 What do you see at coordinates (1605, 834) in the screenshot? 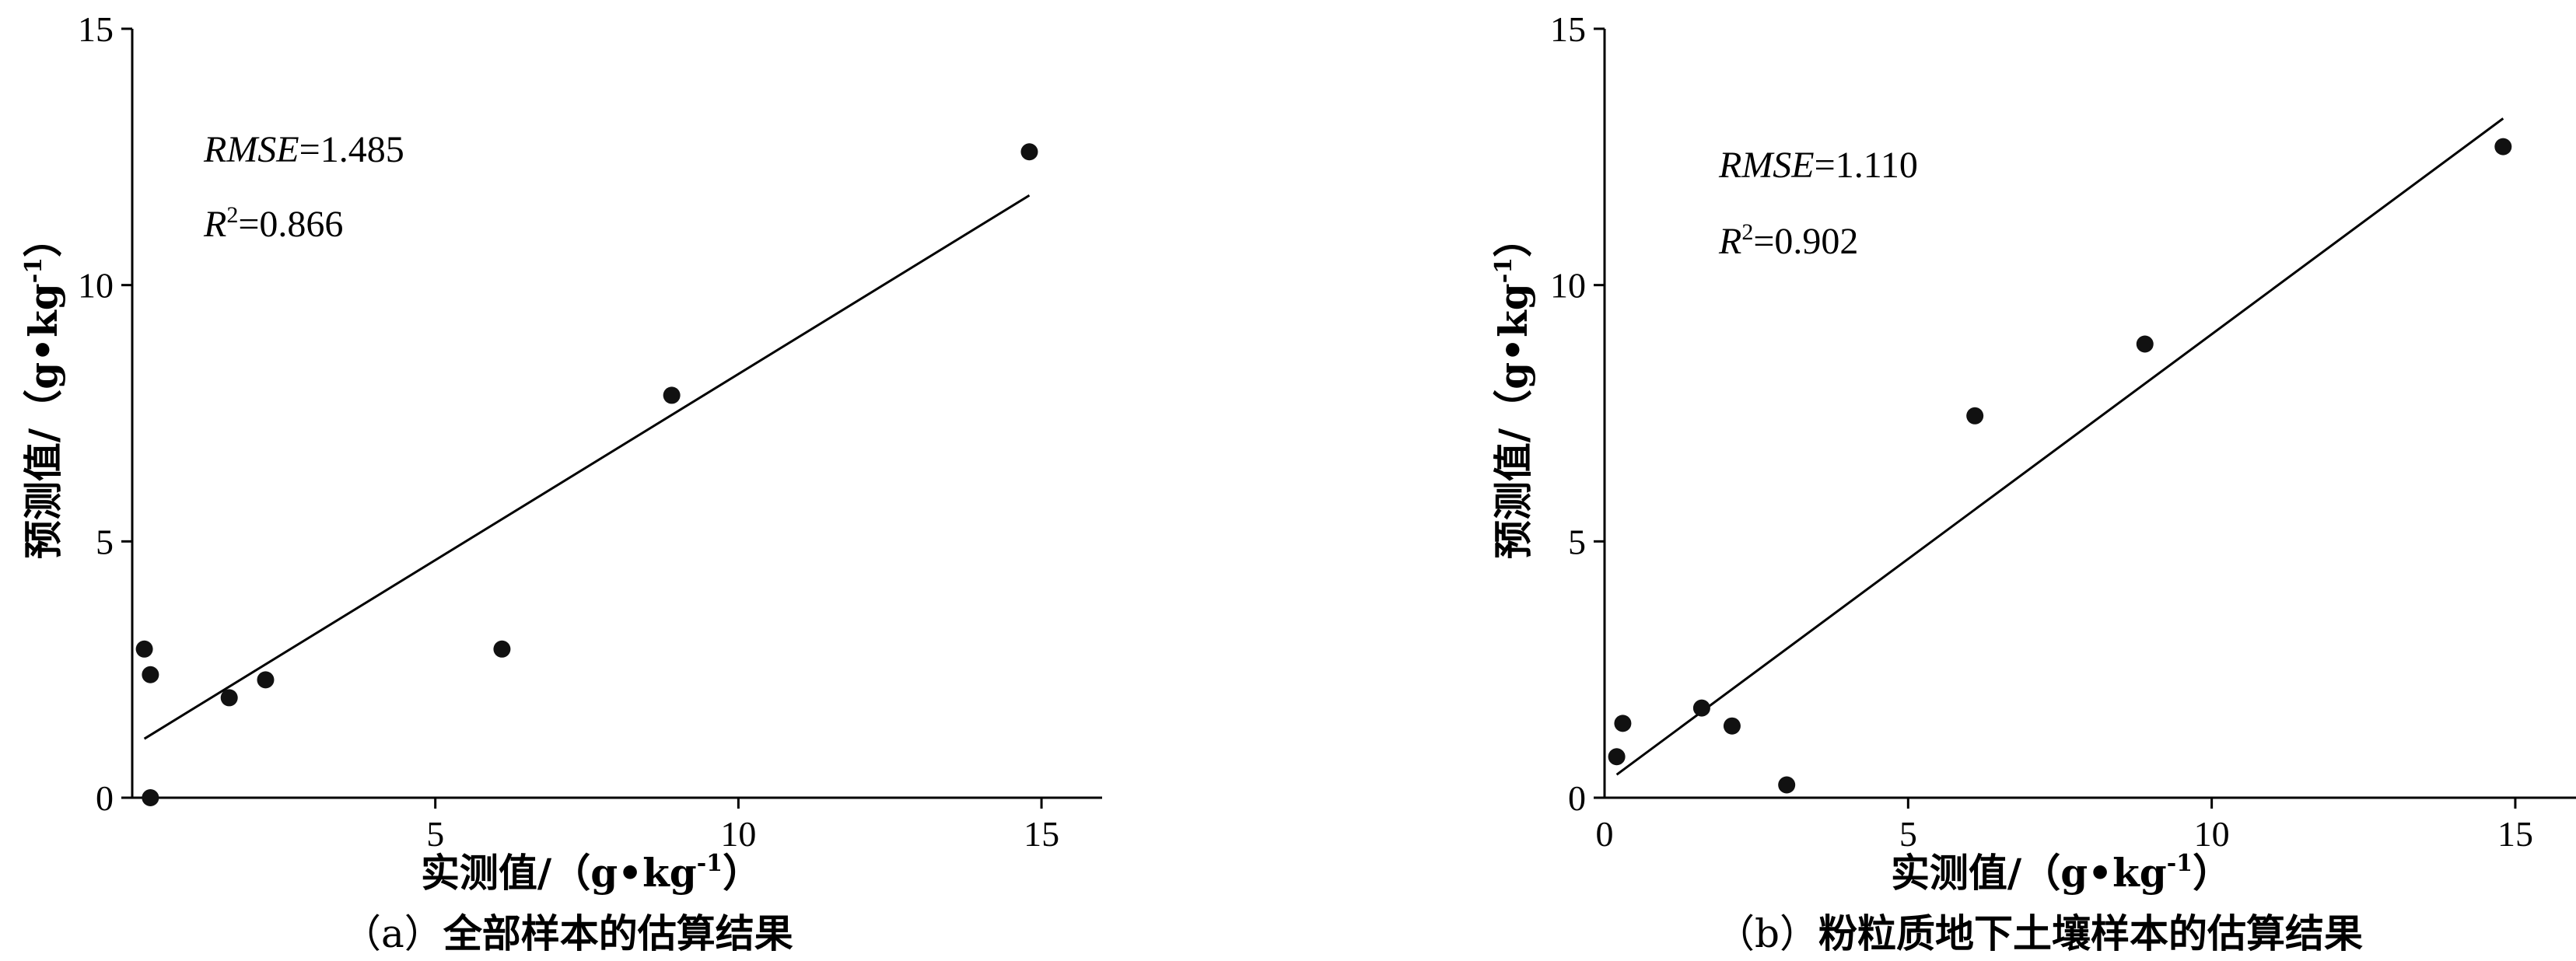
I see `x-origin-label: 0` at bounding box center [1605, 834].